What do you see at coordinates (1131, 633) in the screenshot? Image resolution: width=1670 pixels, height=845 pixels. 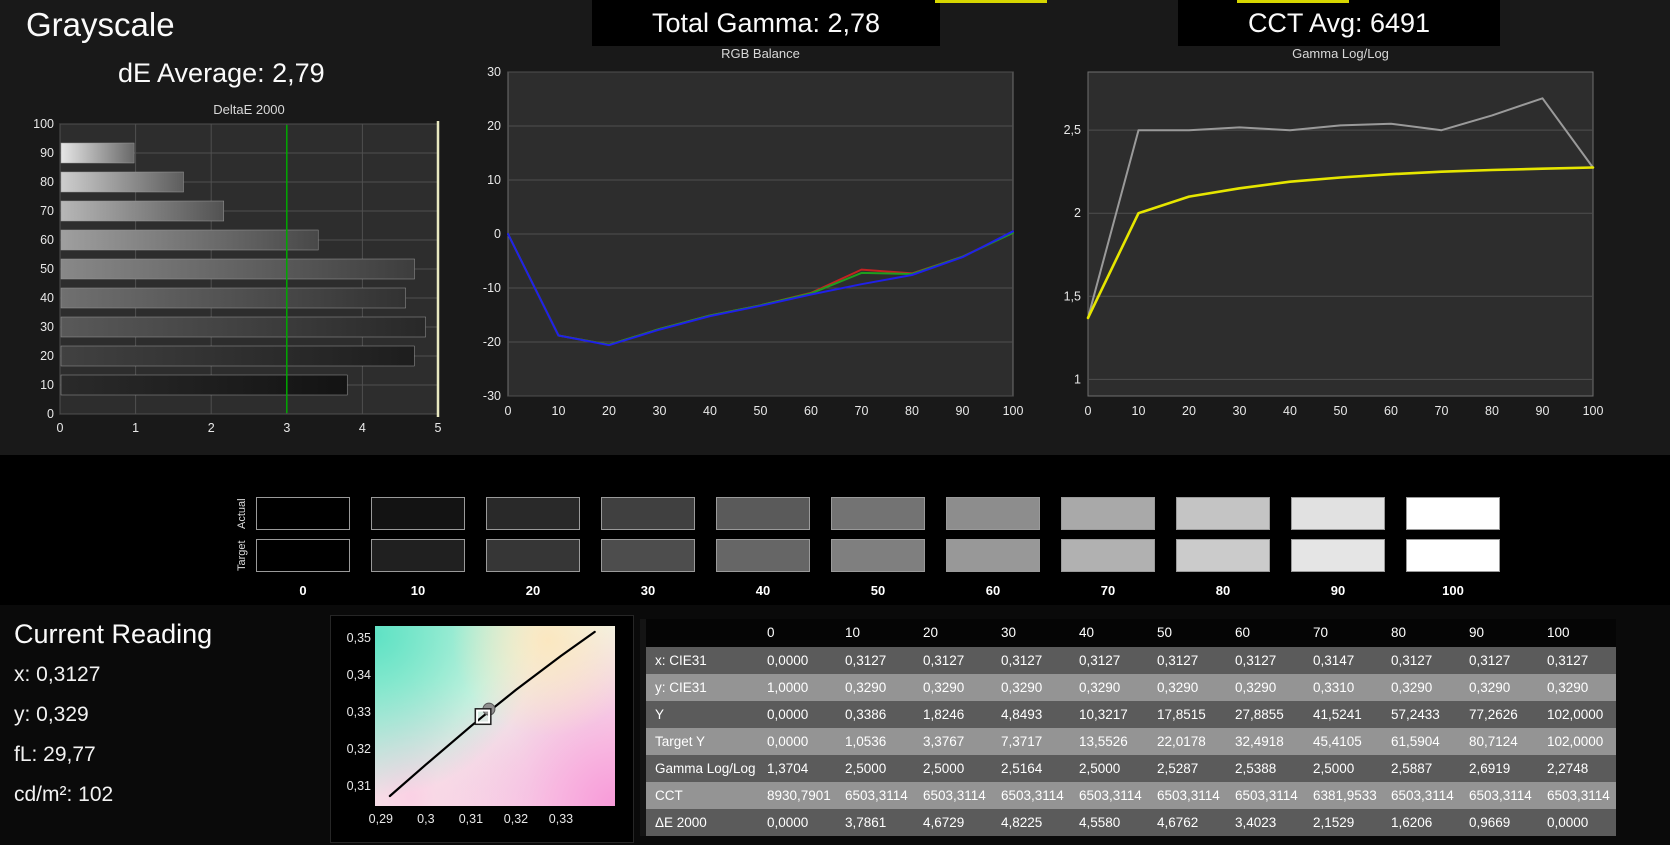 I see `table-header-row: 0 10 20 30 40 50 60 70 80 90 100` at bounding box center [1131, 633].